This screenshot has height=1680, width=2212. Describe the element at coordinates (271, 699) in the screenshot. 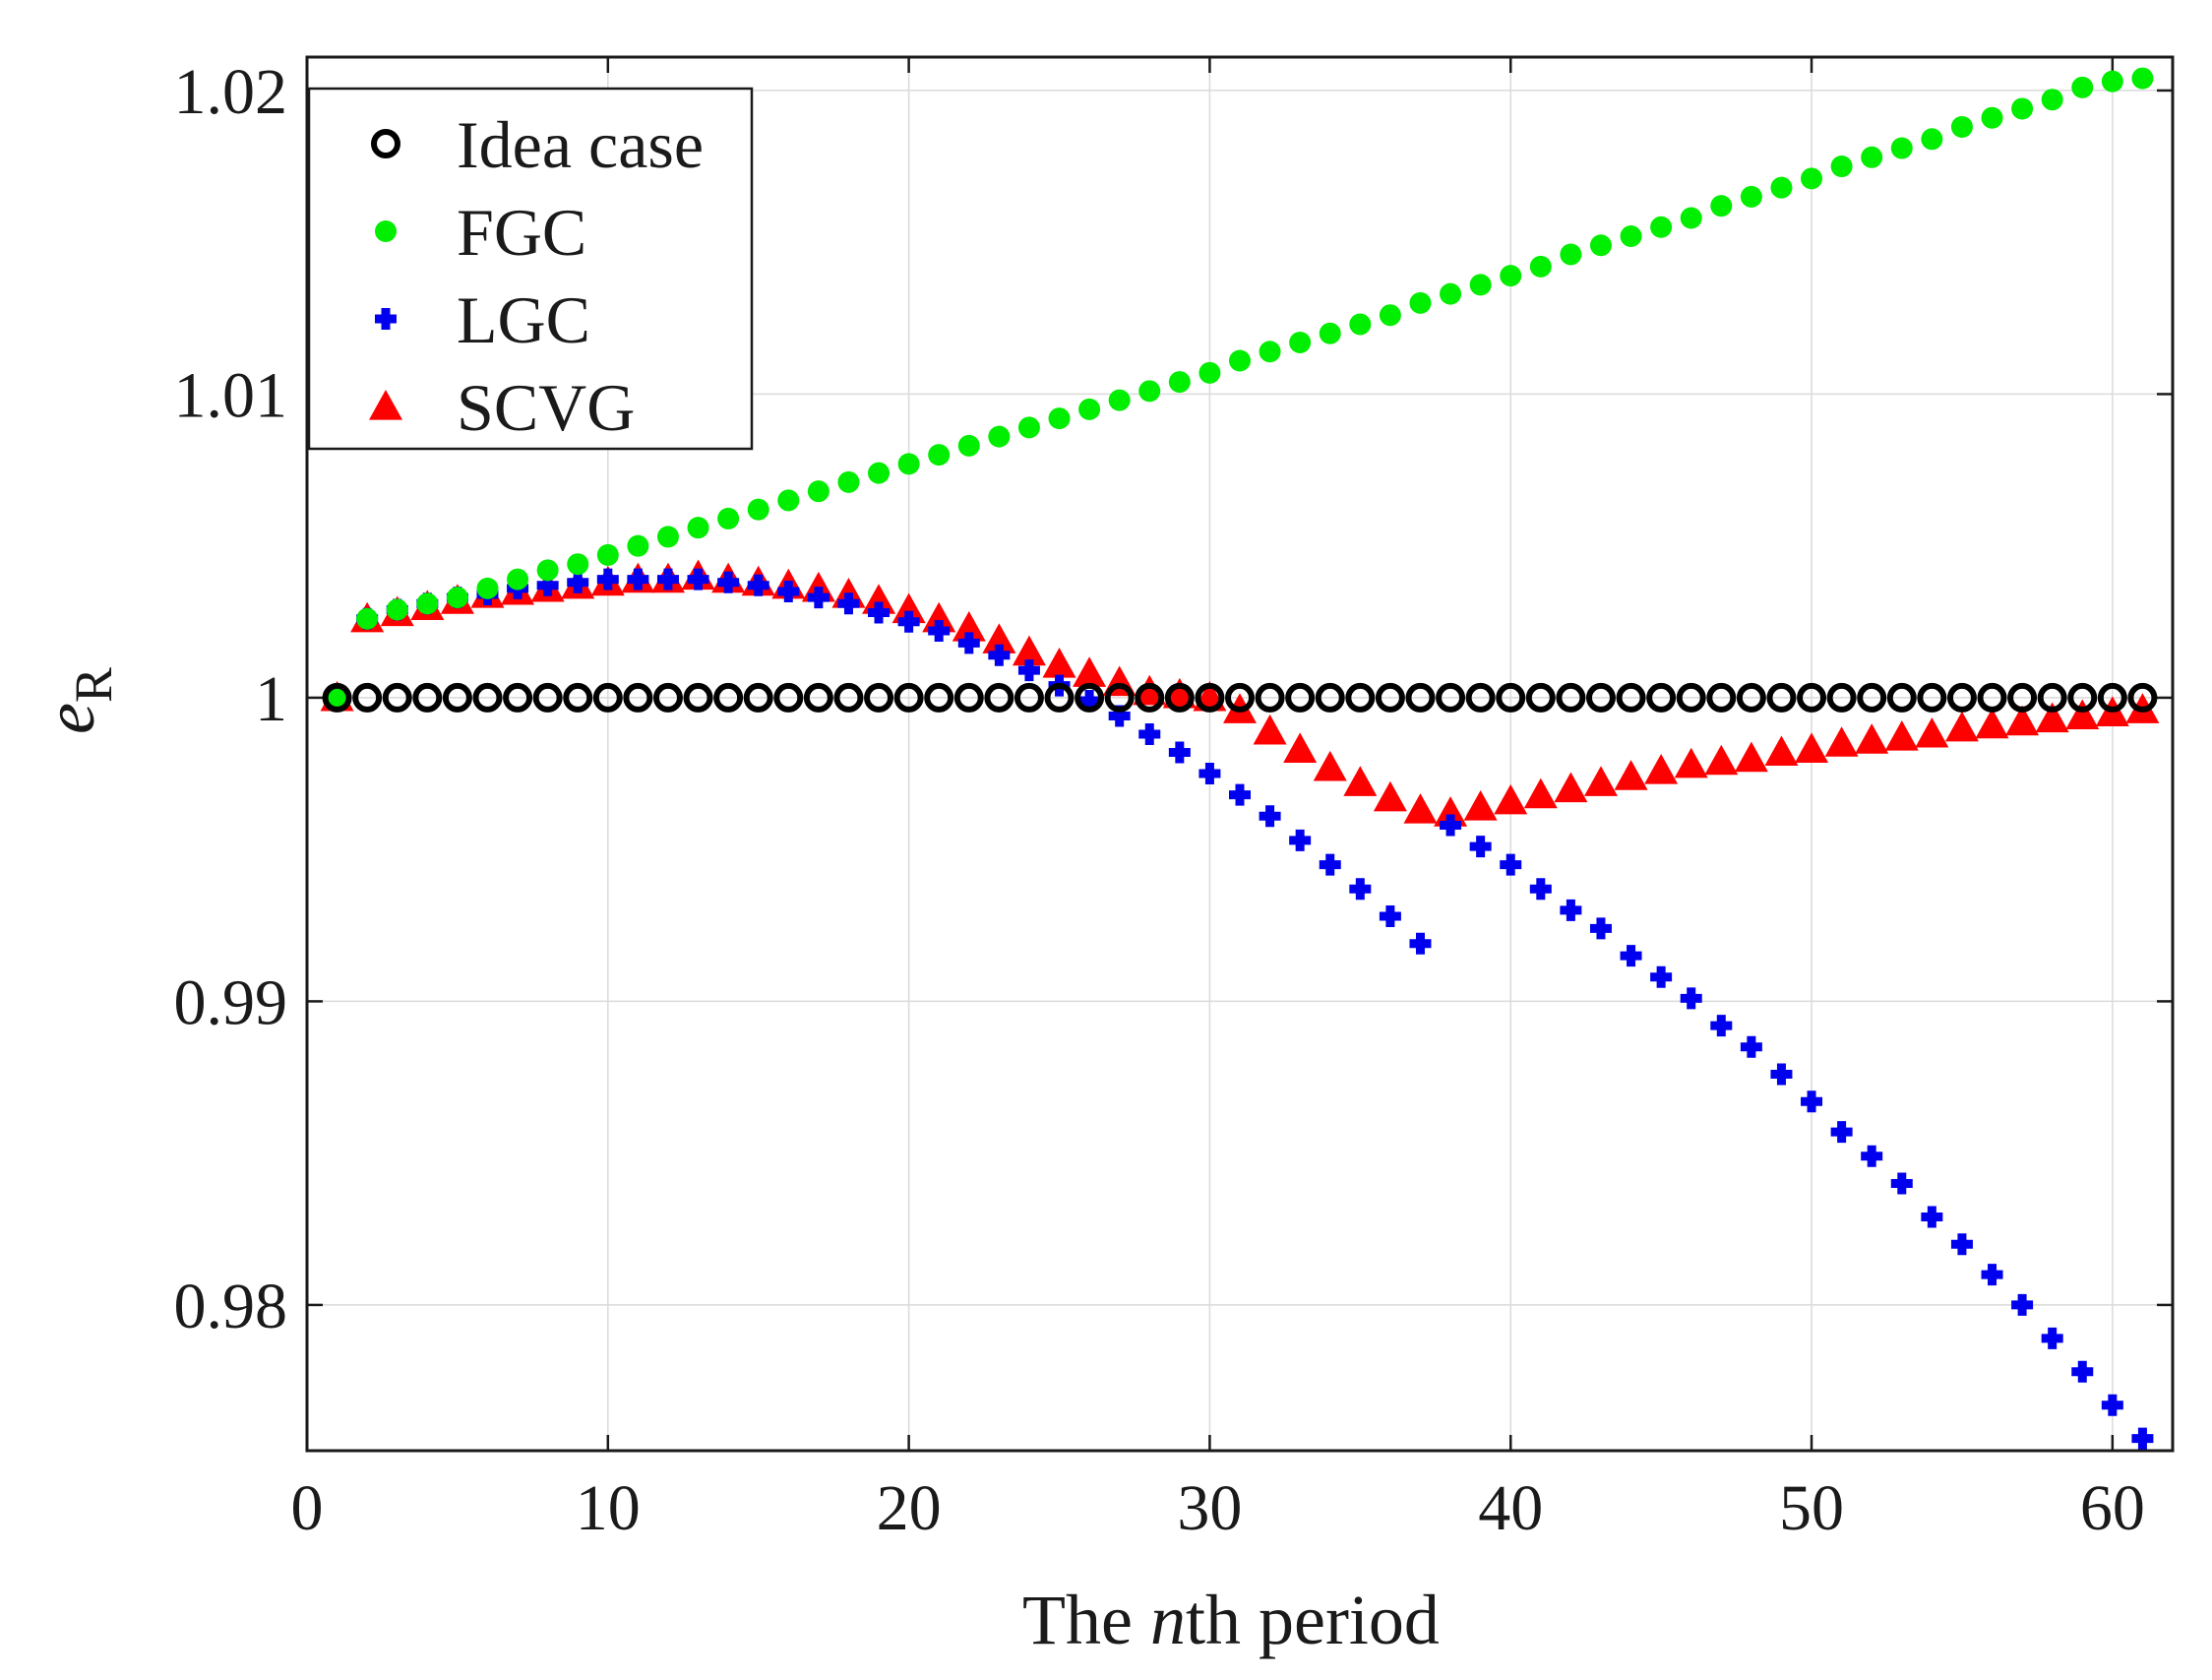

I see `y-tick-label: 1` at that location.